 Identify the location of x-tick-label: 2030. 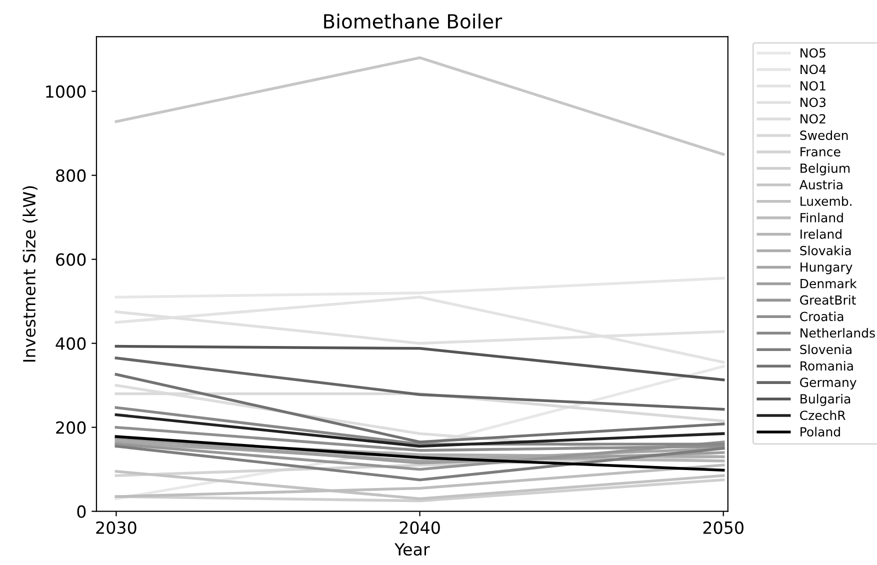
(116, 527).